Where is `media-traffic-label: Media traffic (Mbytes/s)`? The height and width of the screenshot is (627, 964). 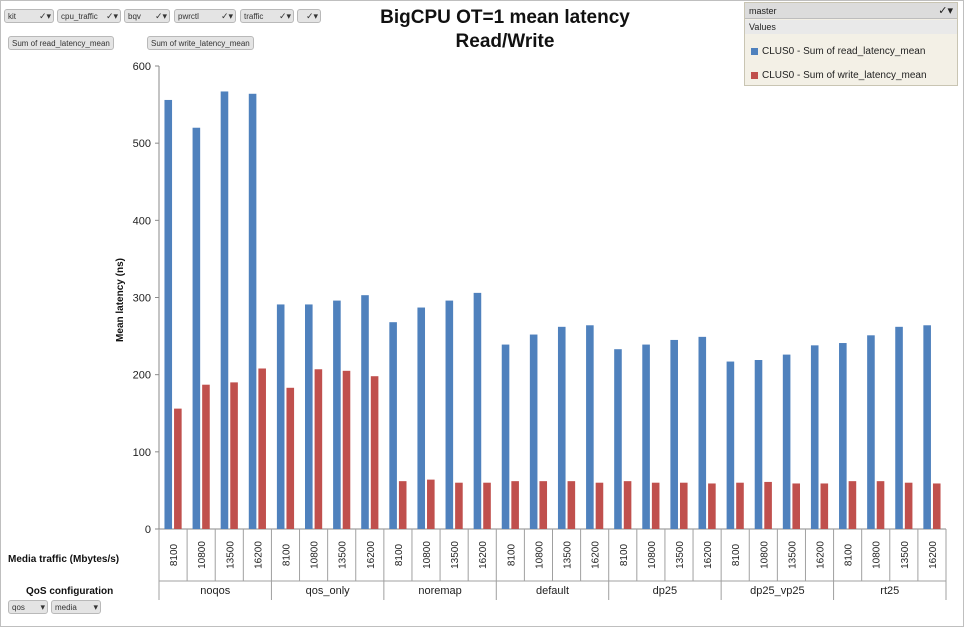
media-traffic-label: Media traffic (Mbytes/s) is located at coordinates (63, 559).